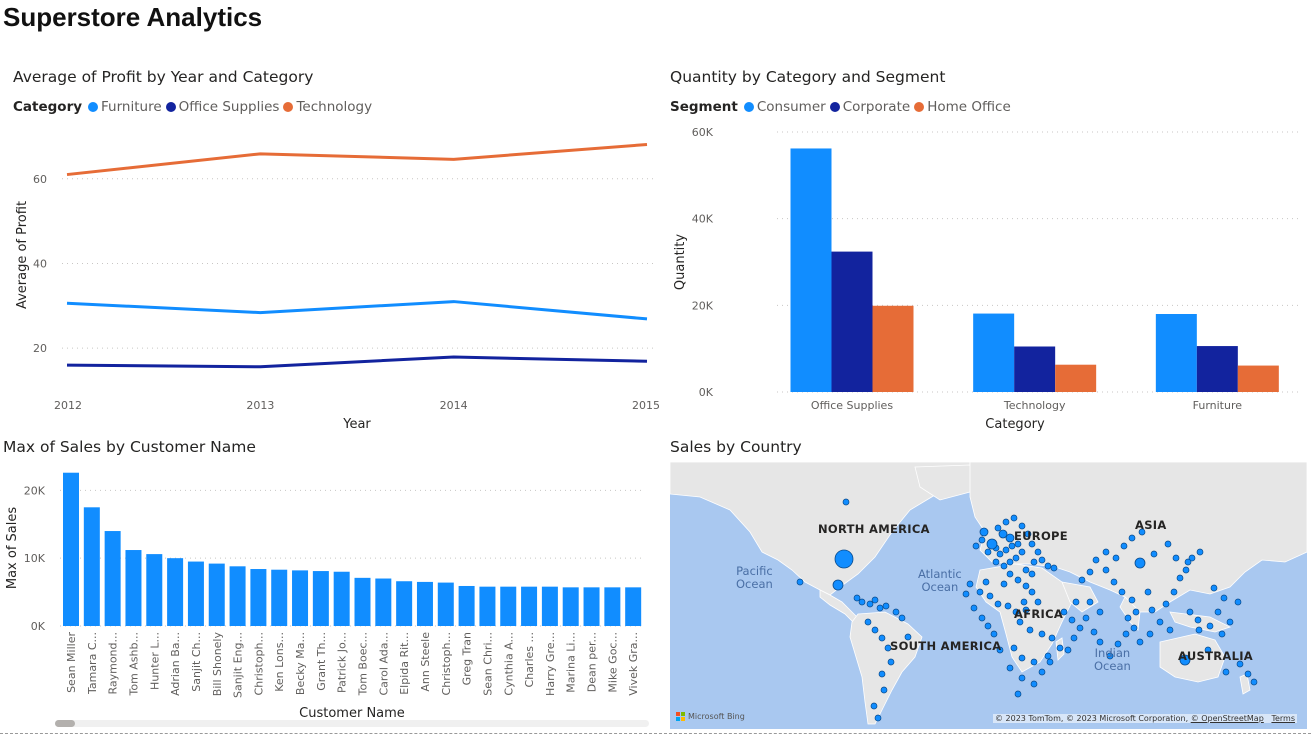 The width and height of the screenshot is (1311, 735). What do you see at coordinates (893, 348) in the screenshot?
I see `bar-office-supplies-home-office` at bounding box center [893, 348].